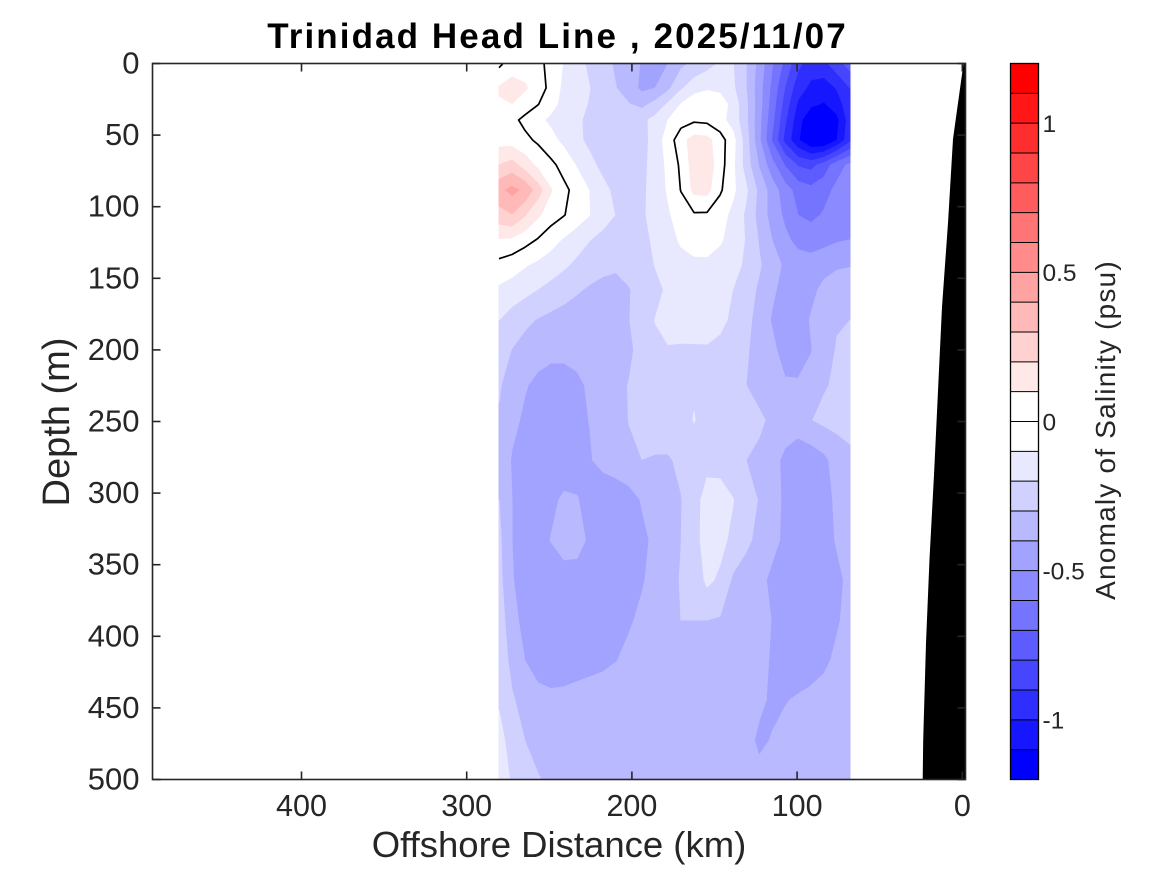  I want to click on svg-text: 500, so click(114, 779).